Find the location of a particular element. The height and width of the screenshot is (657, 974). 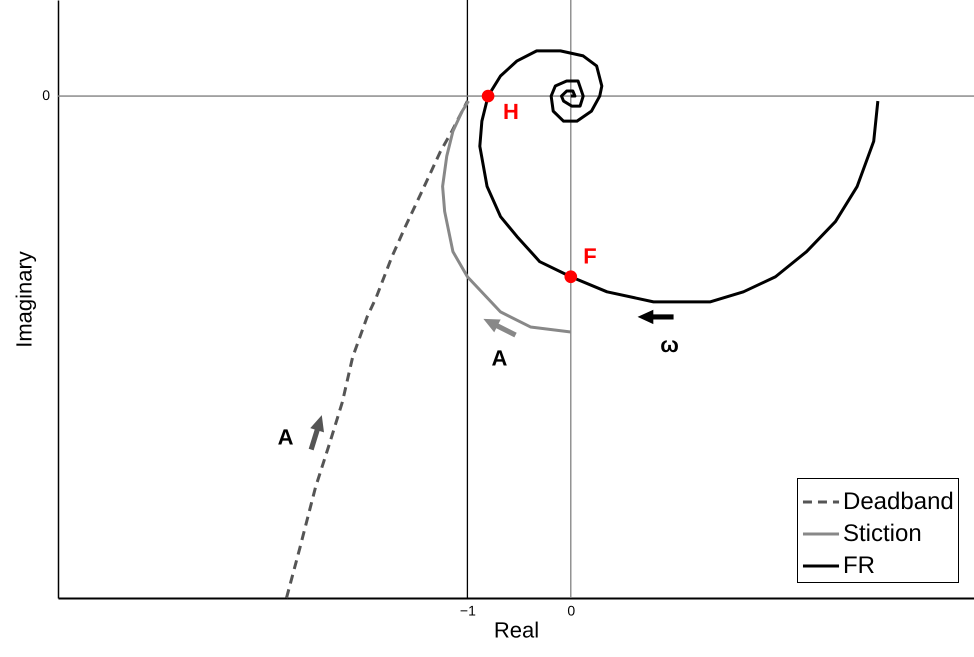

y-axis-title: Imaginary is located at coordinates (24, 299).